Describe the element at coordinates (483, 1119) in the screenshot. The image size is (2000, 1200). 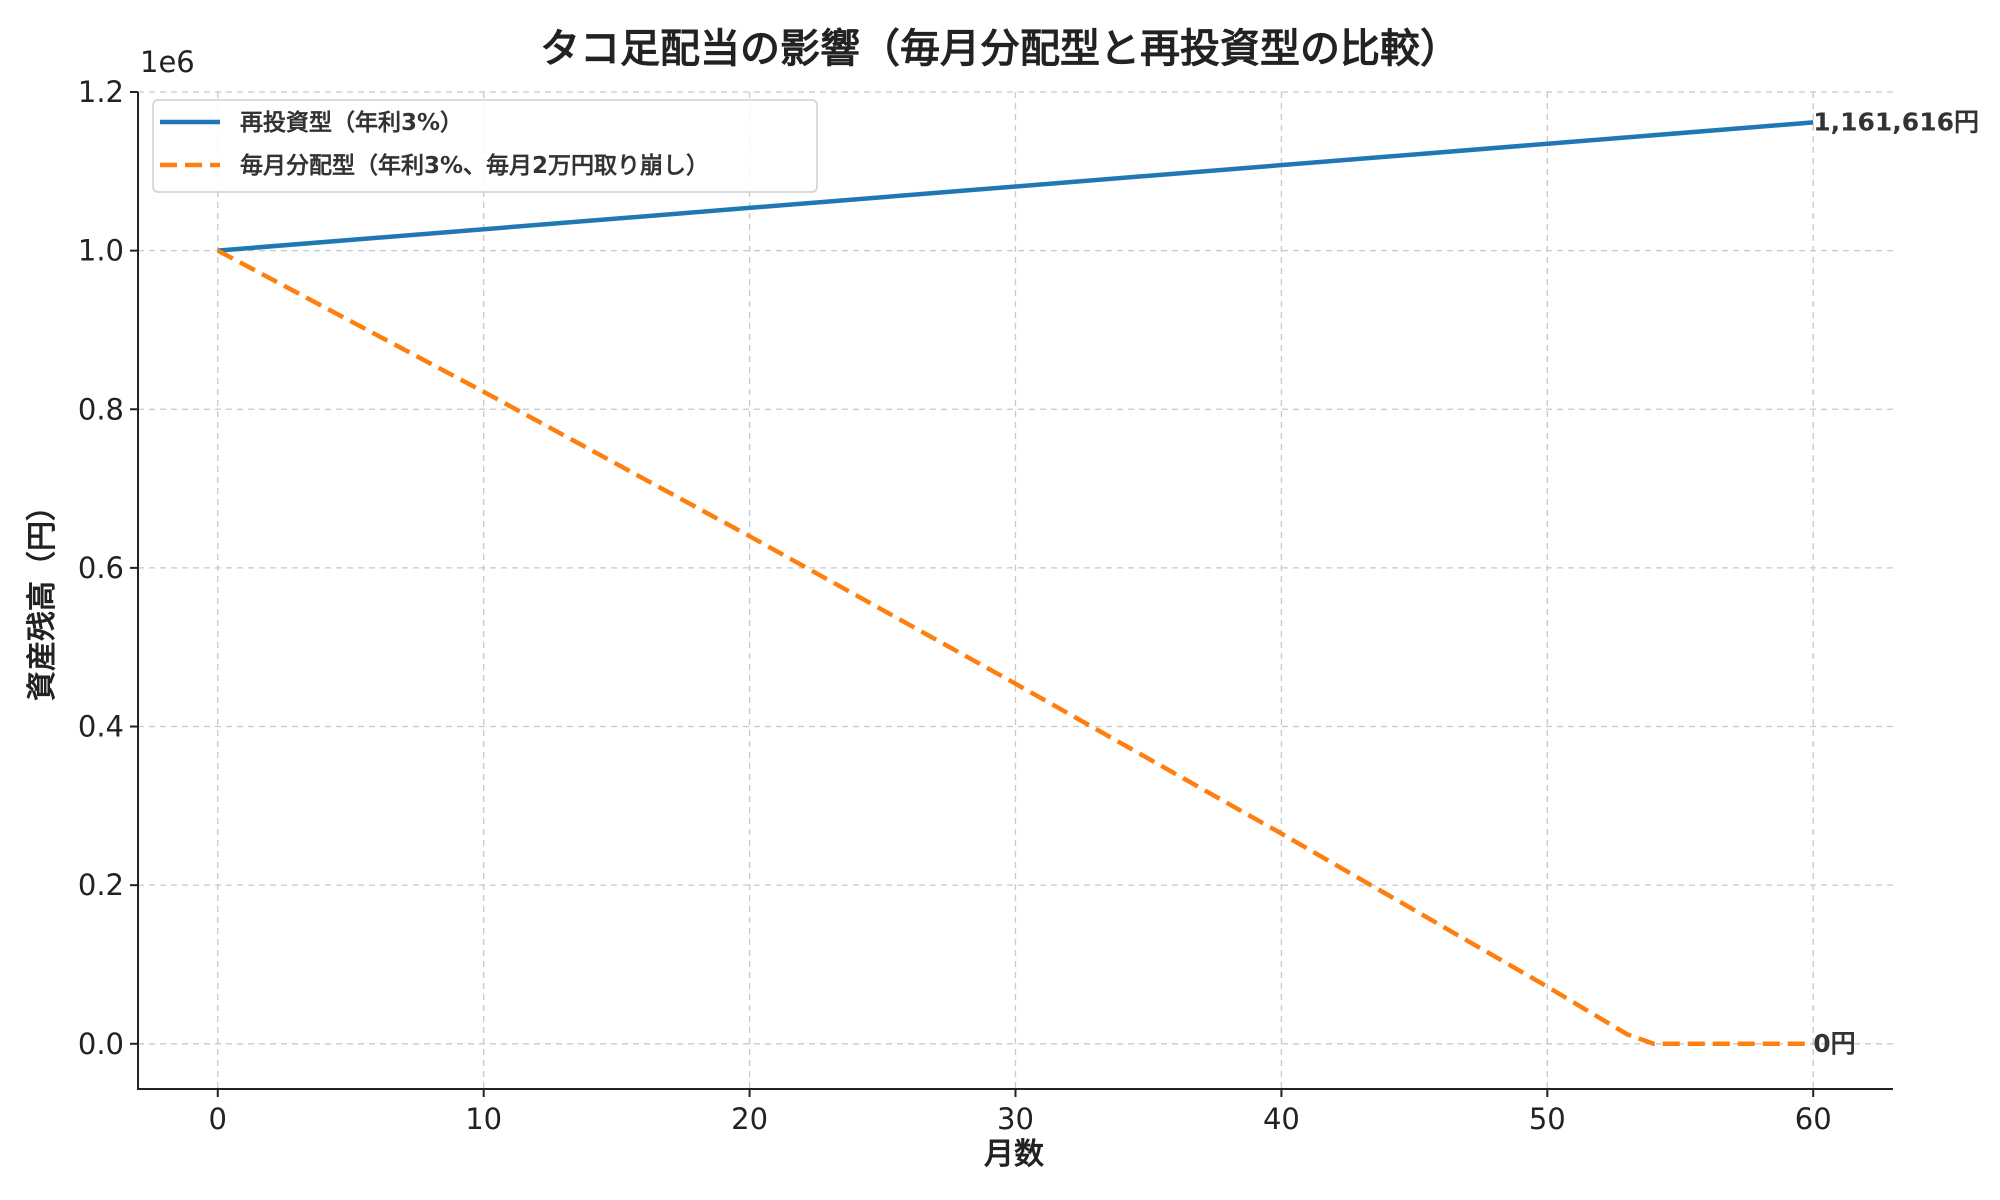
I see `x-tick-label: 10` at that location.